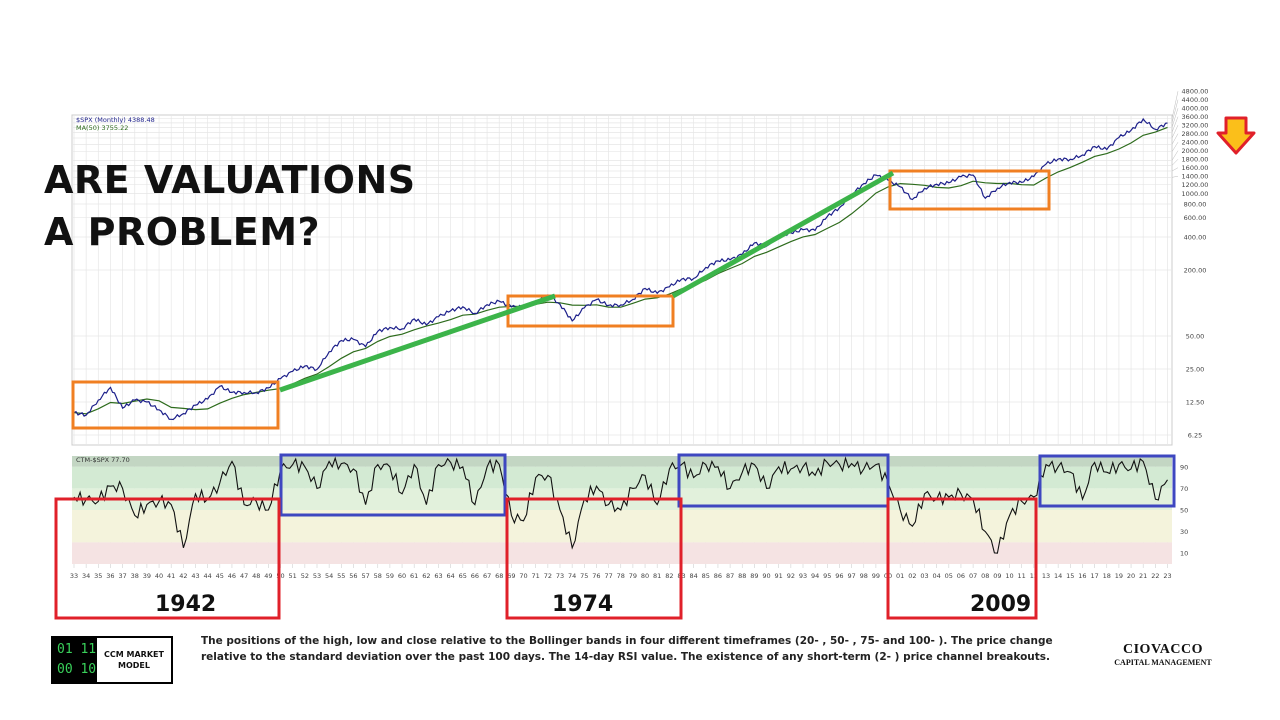 This screenshot has height=720, width=1280. I want to click on indicator-tick-label: 30, so click(1184, 532).